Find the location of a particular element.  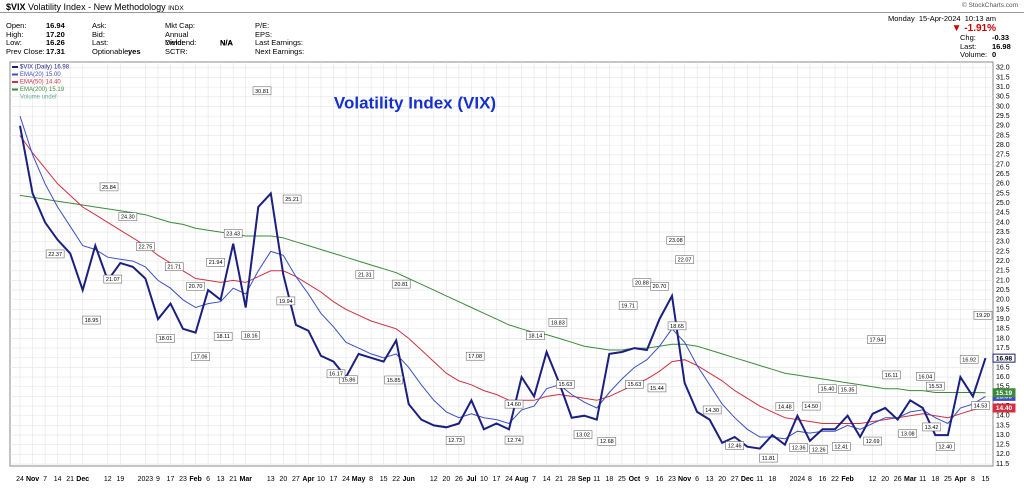

x-tick-label: 2024 is located at coordinates (798, 479).